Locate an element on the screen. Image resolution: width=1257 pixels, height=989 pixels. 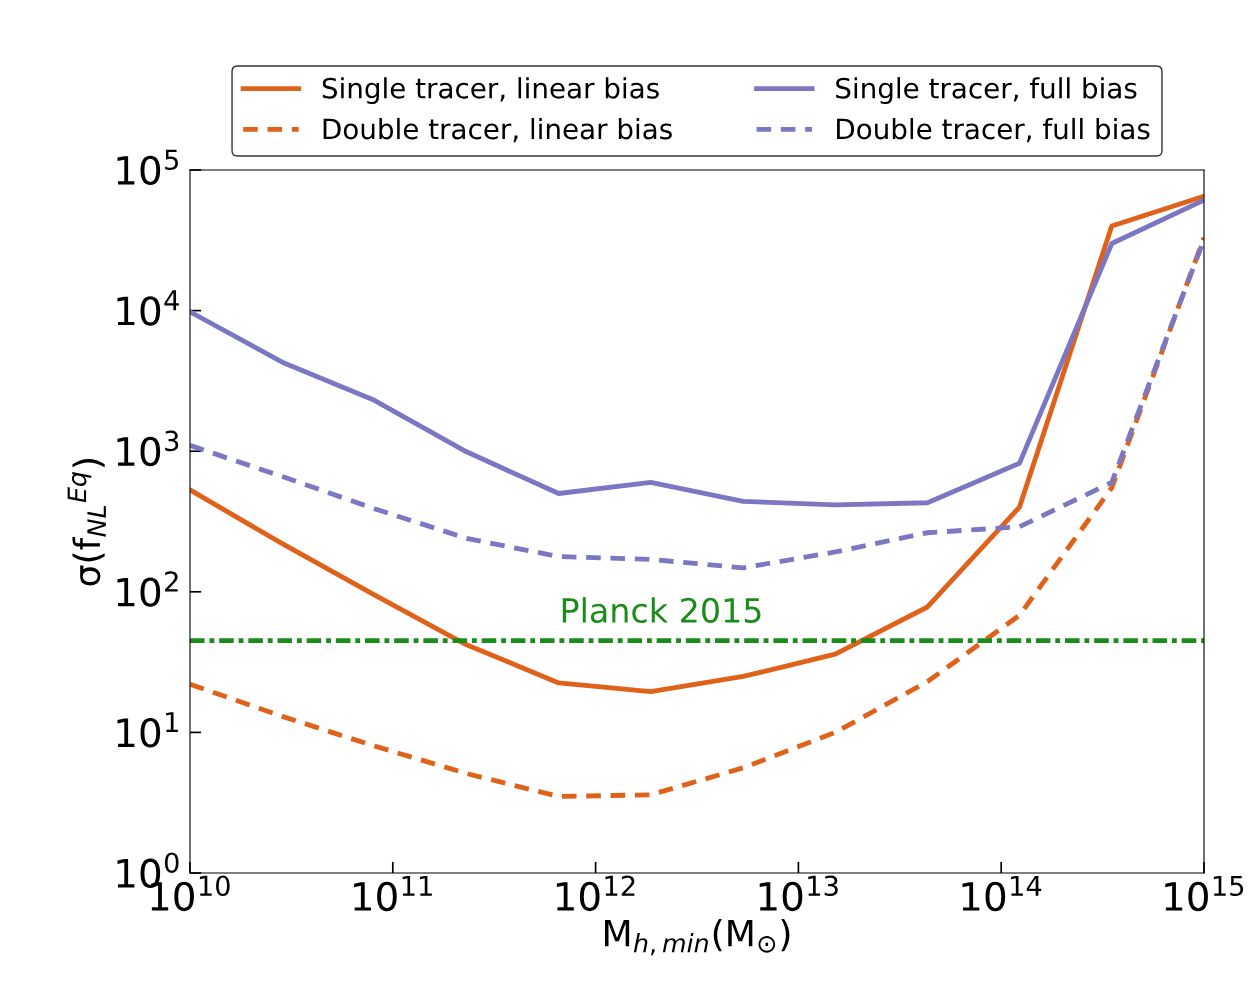
y-tick-label: 10$^{4}$ is located at coordinates (148, 308).